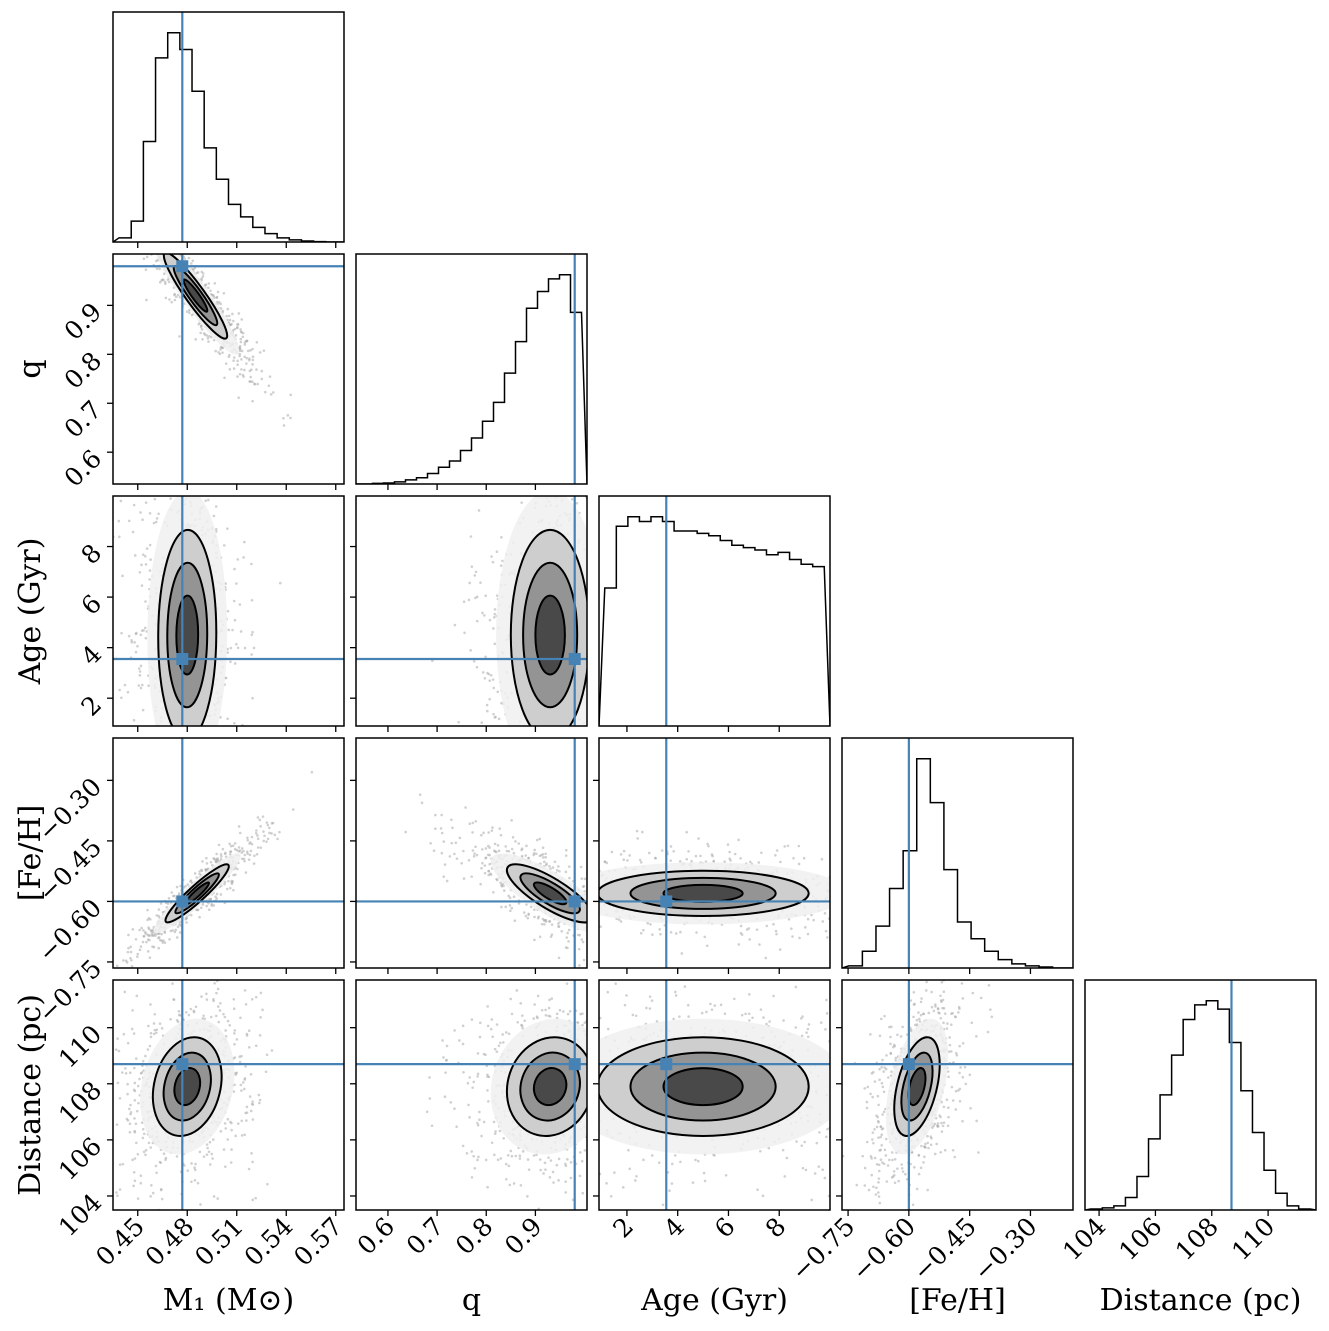  I want to click on truth-marker, so click(182, 266).